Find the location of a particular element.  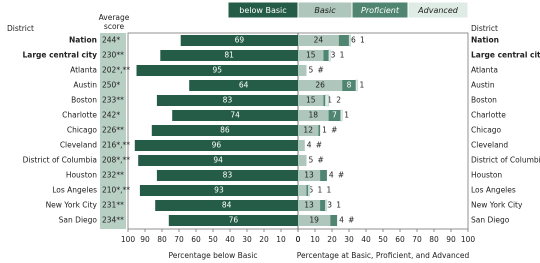

value-label: 13 is located at coordinates (309, 205).